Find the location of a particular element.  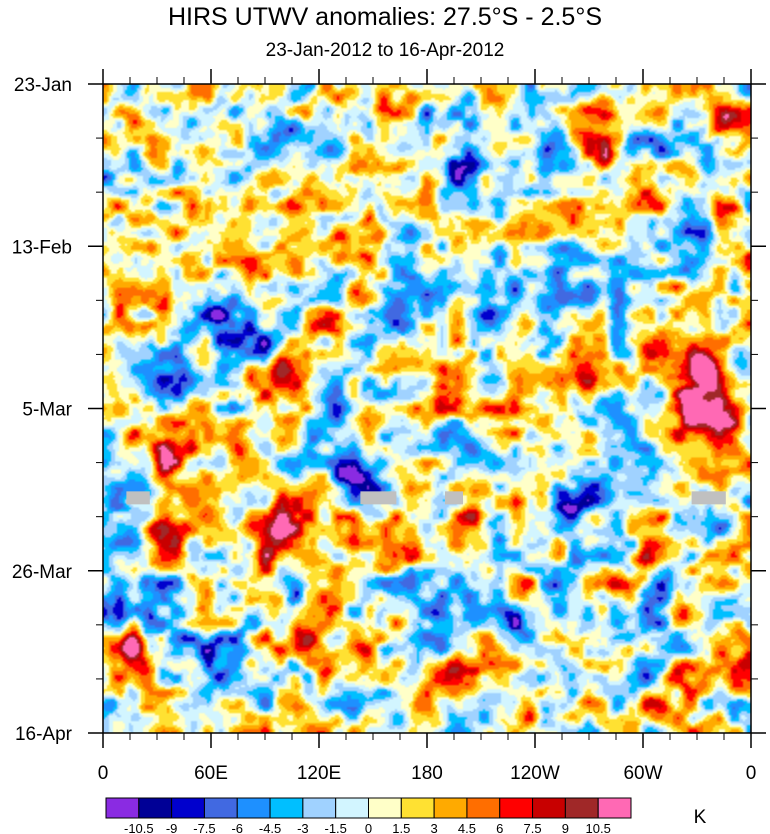

colorbar-label: -3 is located at coordinates (303, 827).